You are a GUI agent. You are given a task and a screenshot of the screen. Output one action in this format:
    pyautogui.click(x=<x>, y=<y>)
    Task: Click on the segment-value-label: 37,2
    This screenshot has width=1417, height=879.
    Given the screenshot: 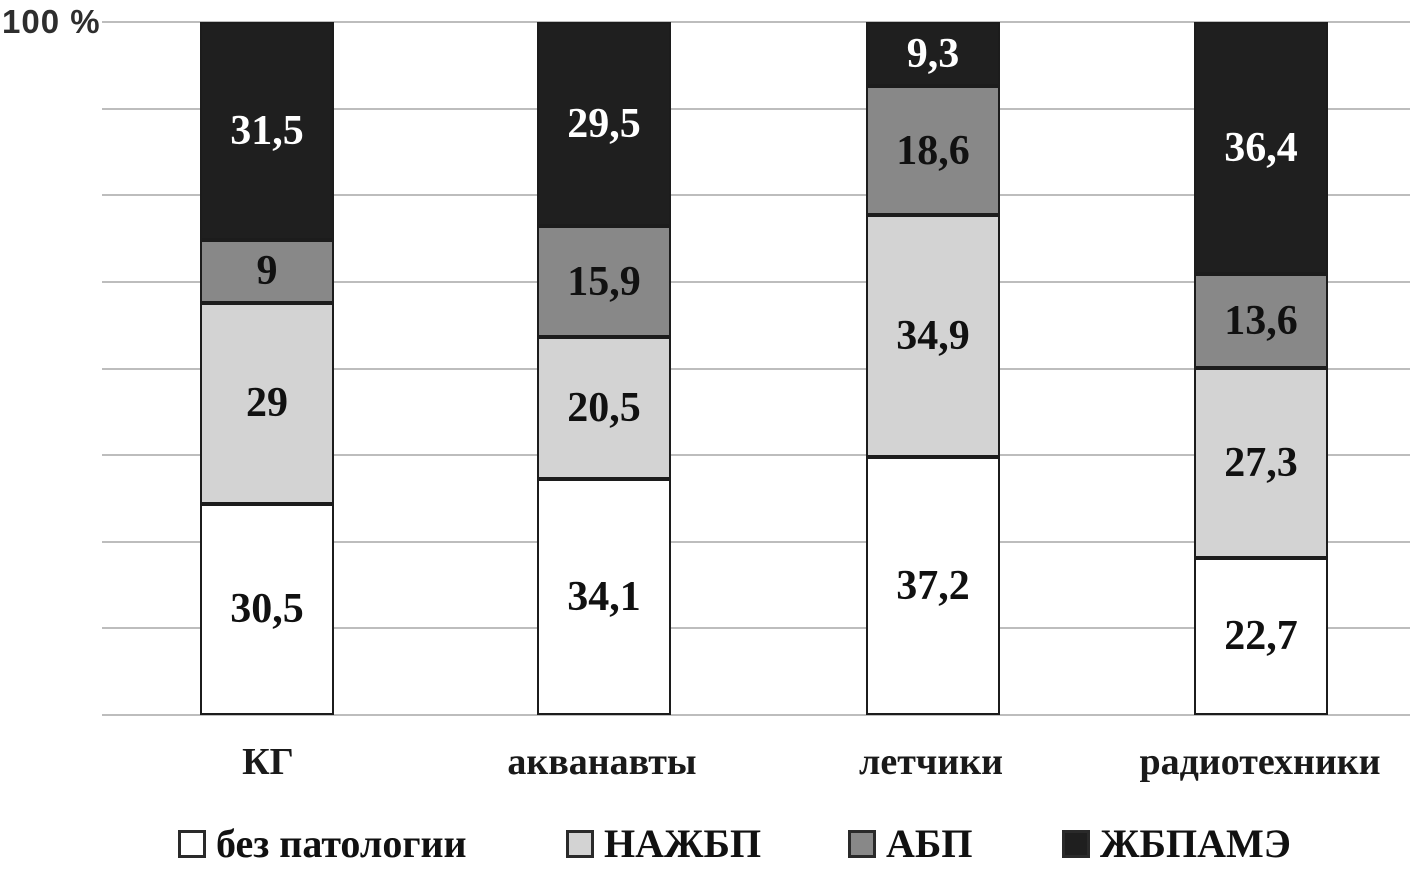 What is the action you would take?
    pyautogui.click(x=933, y=586)
    